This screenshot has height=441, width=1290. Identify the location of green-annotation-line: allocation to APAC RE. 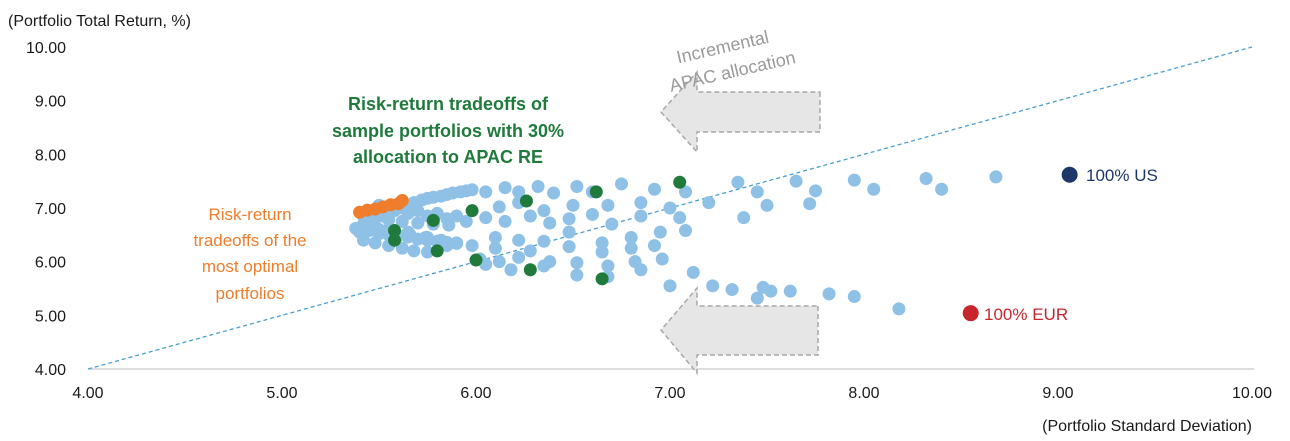
(448, 157).